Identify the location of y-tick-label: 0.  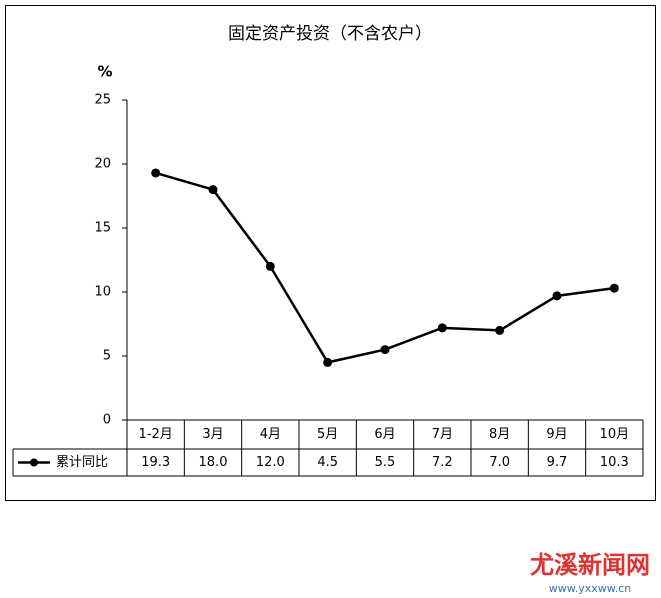
(107, 420).